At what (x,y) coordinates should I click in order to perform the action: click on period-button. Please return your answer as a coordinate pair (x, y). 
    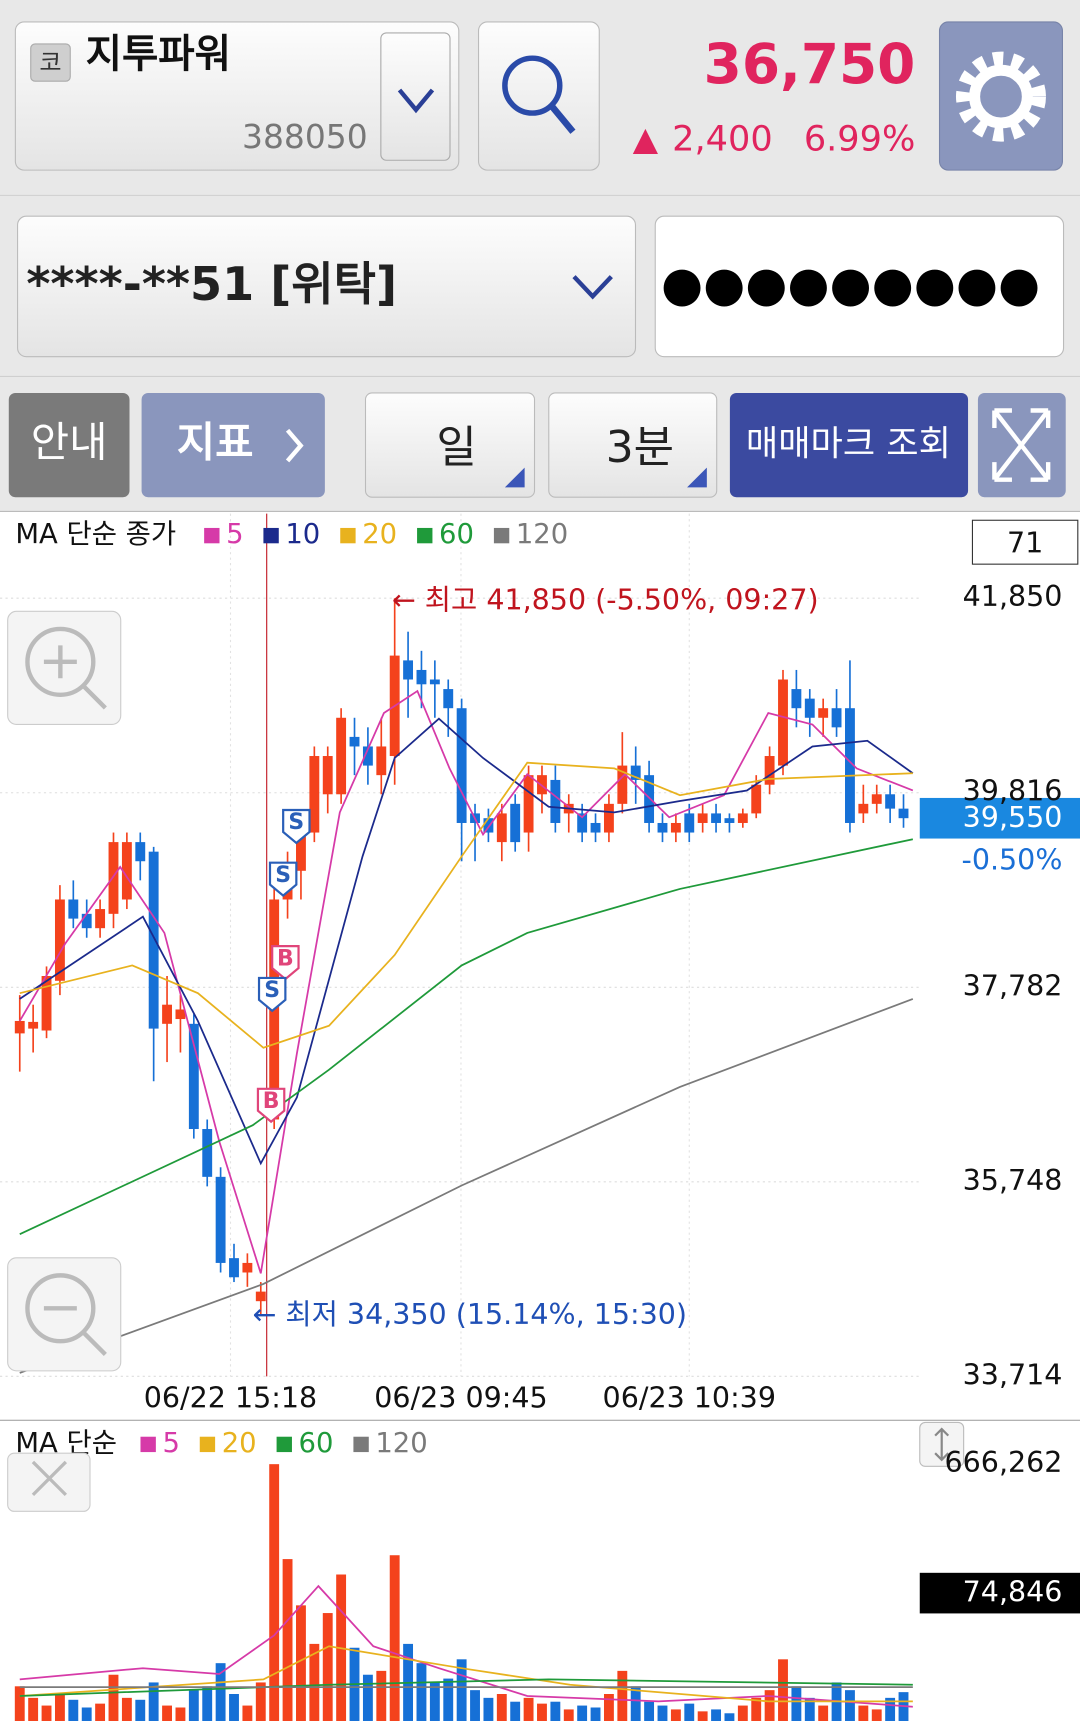
    Looking at the image, I should click on (450, 445).